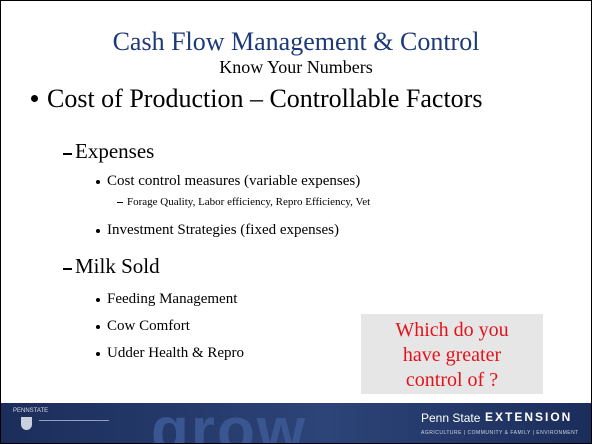 Image resolution: width=592 pixels, height=444 pixels. I want to click on bullet-l3: Investment Strategies (fixed expenses), so click(223, 230).